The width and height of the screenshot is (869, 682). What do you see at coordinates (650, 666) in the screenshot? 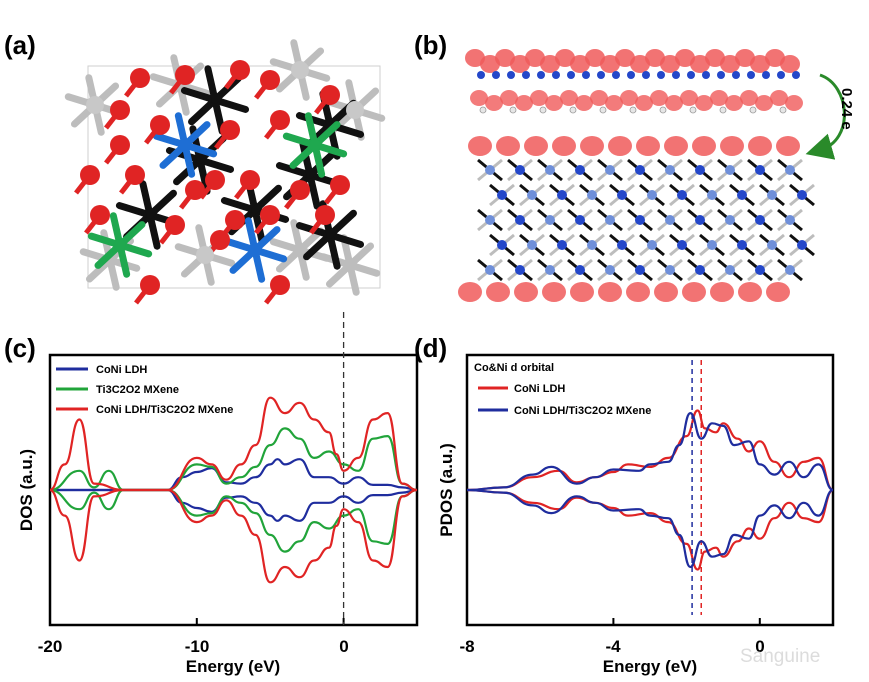
I see `pdos-xlabel: Energy (eV)` at bounding box center [650, 666].